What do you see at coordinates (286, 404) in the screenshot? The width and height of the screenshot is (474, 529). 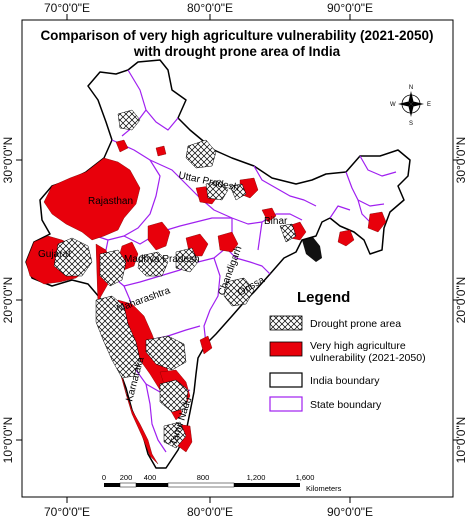 I see `legend-swatch-state-boundary` at bounding box center [286, 404].